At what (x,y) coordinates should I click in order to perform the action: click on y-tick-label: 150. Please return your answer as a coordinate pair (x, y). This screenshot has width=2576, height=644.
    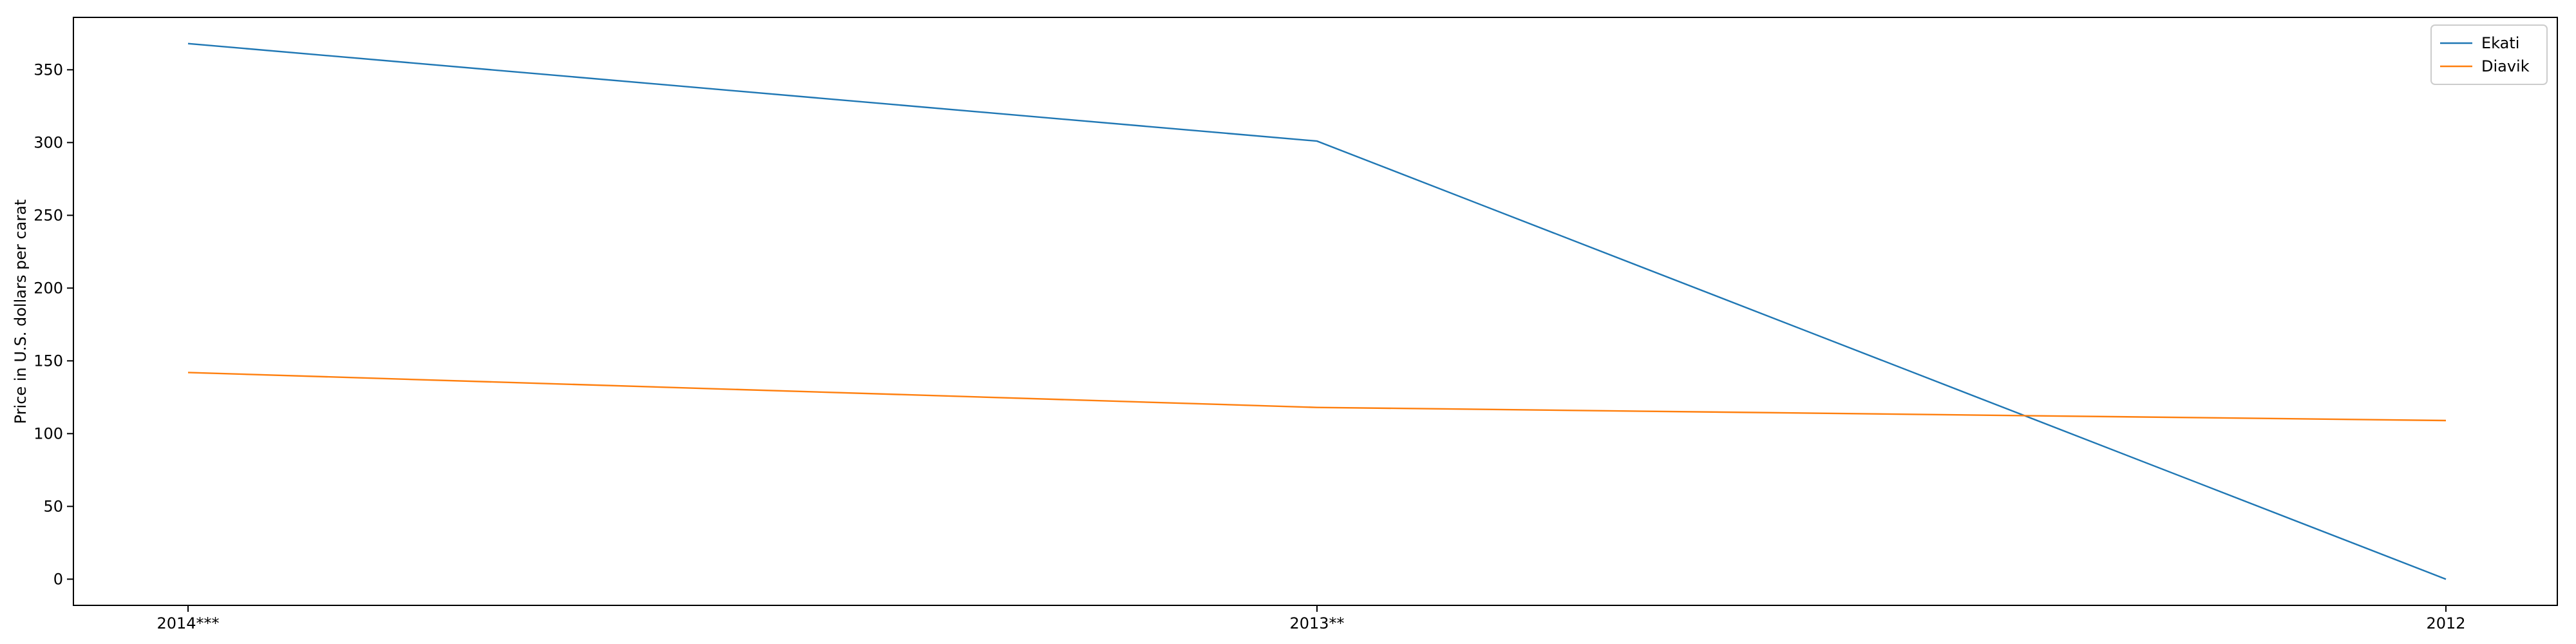
    Looking at the image, I should click on (48, 361).